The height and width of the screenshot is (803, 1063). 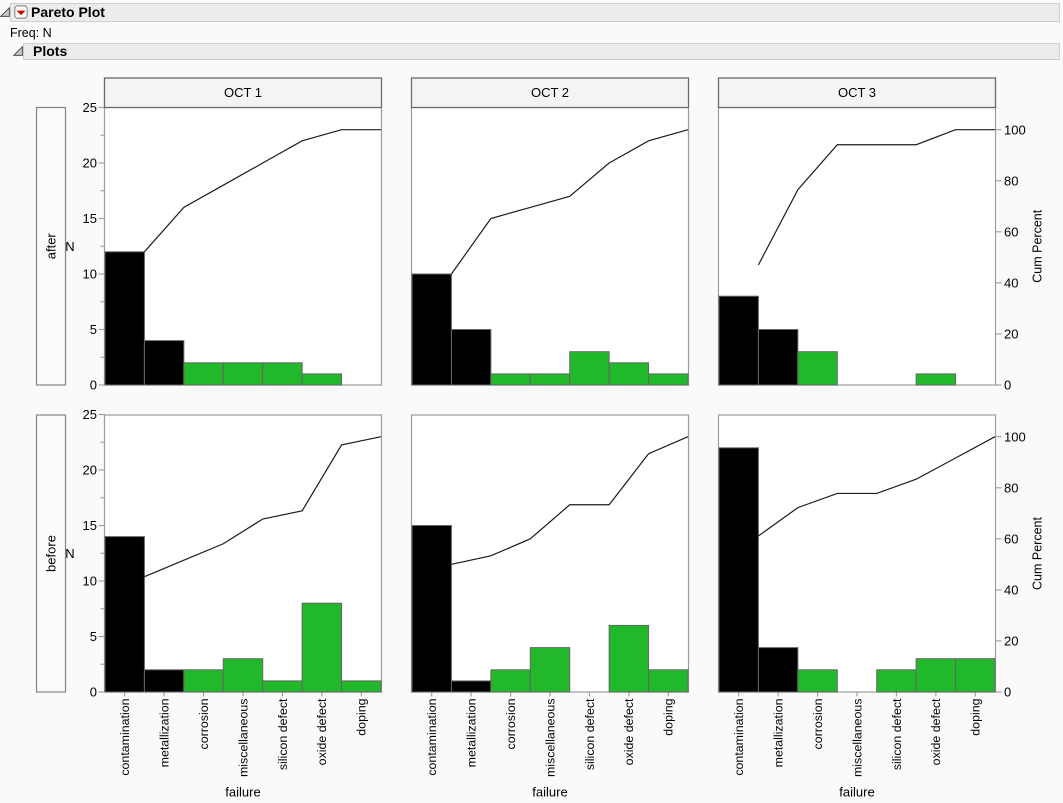 I want to click on svg-text: OCT 1, so click(x=243, y=92).